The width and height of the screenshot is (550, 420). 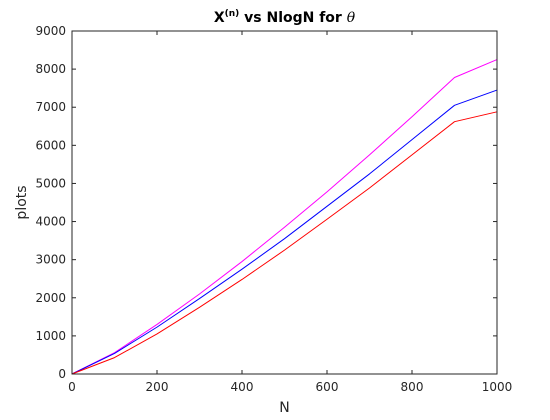 I want to click on x-tick-label: 0, so click(x=72, y=387).